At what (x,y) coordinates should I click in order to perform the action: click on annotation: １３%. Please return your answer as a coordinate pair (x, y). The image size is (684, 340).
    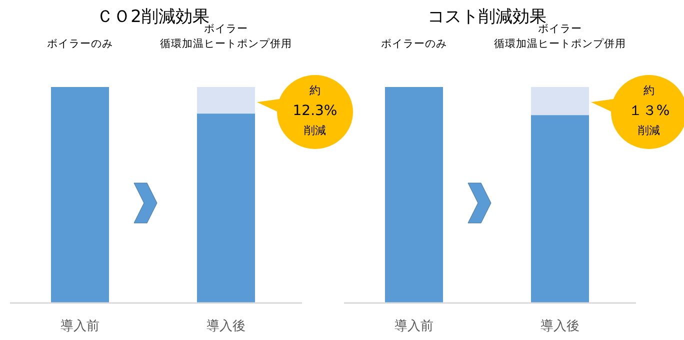
    Looking at the image, I should click on (649, 111).